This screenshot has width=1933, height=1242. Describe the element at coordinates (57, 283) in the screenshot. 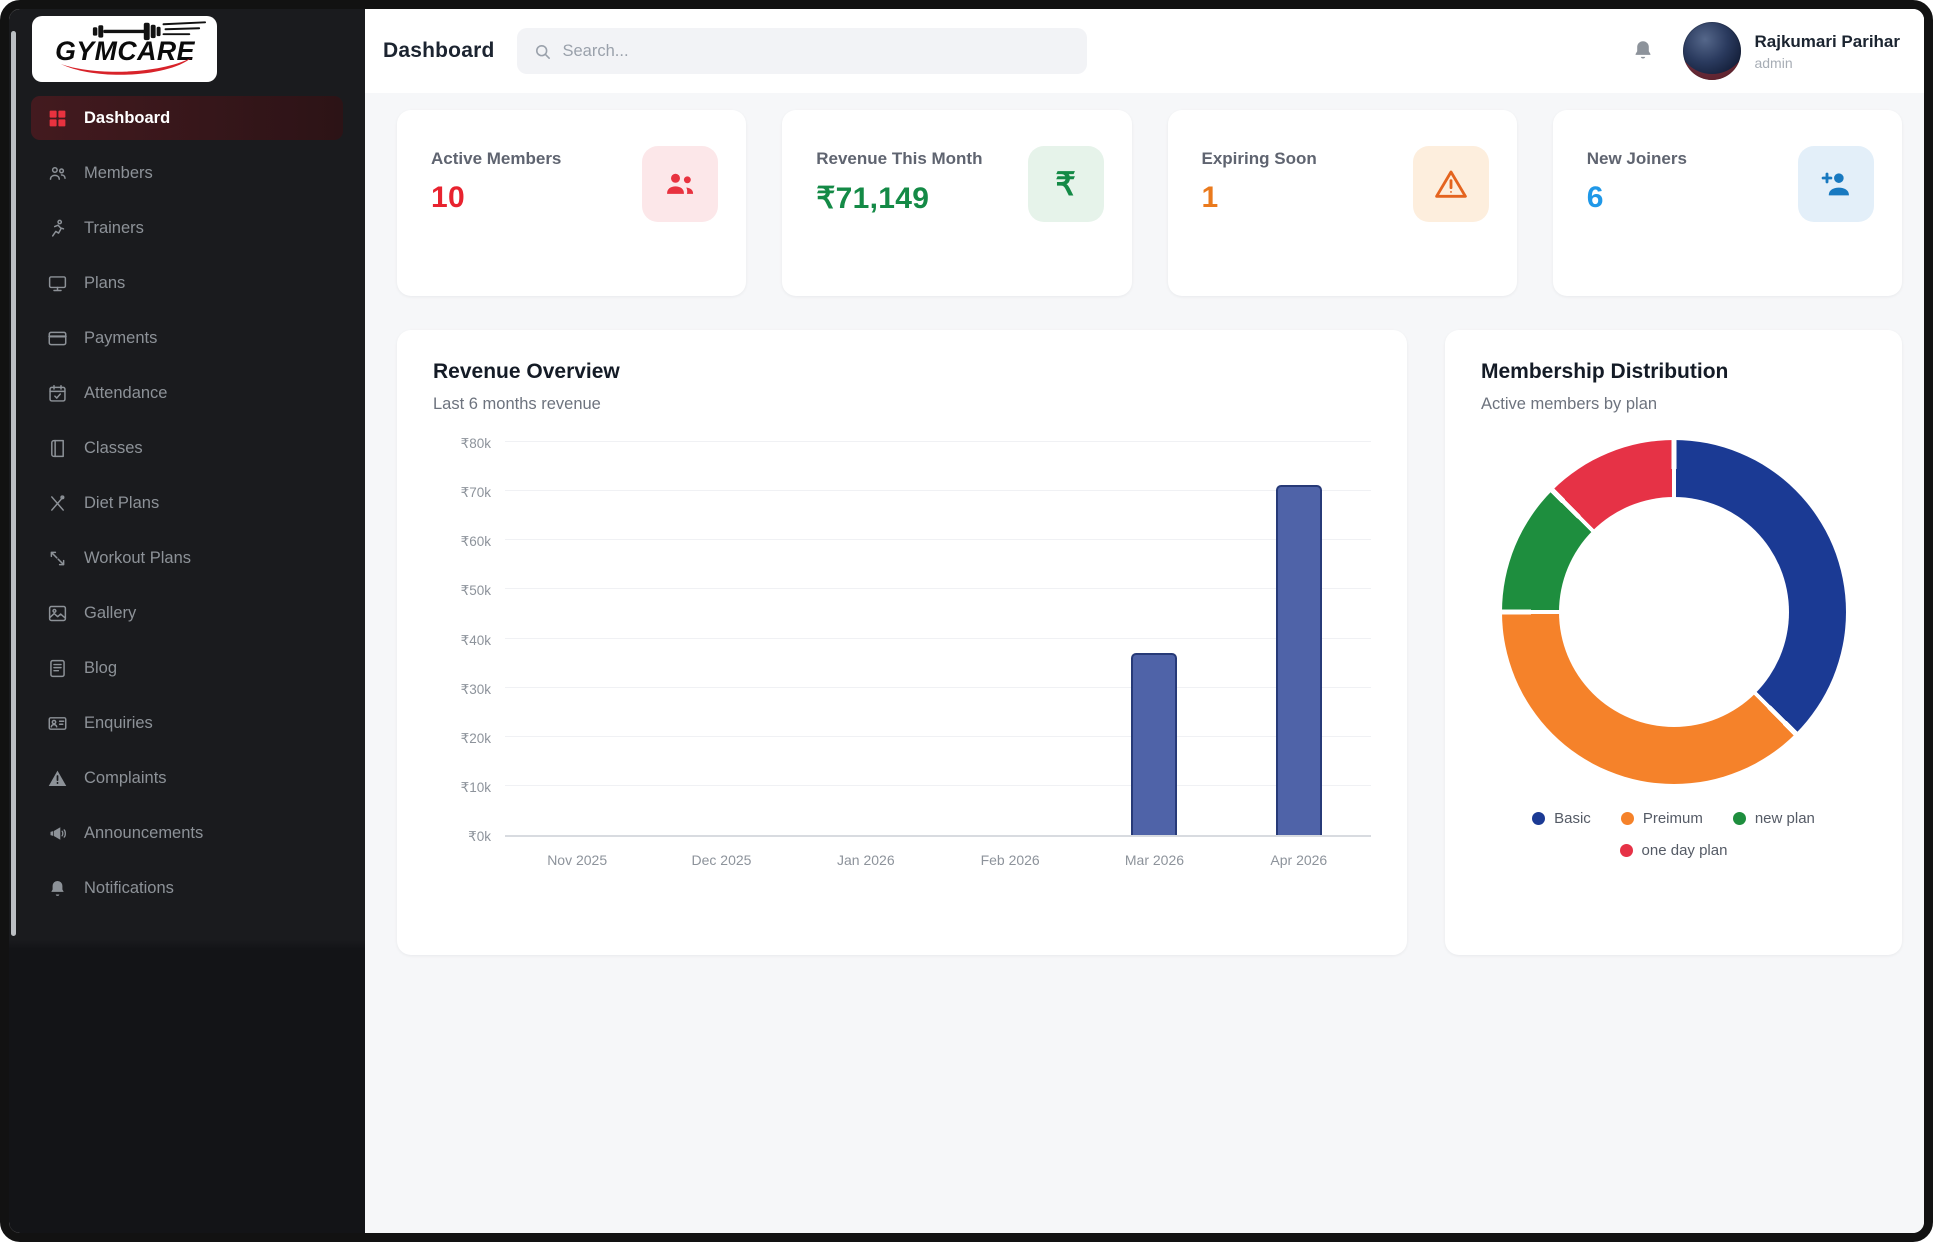

I see `plans-icon` at that location.